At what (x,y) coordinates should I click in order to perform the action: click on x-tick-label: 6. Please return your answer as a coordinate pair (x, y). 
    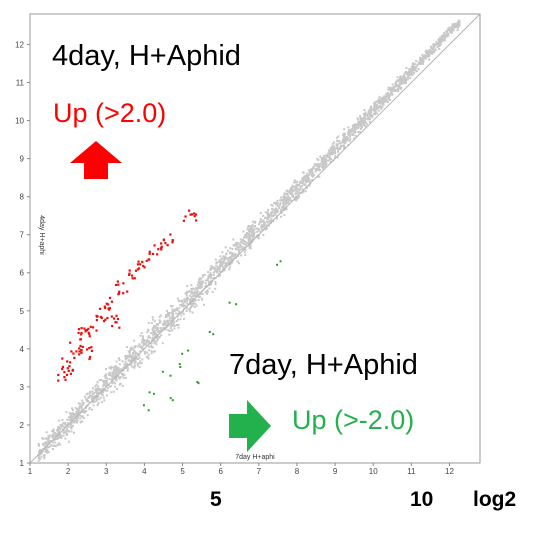
    Looking at the image, I should click on (220, 471).